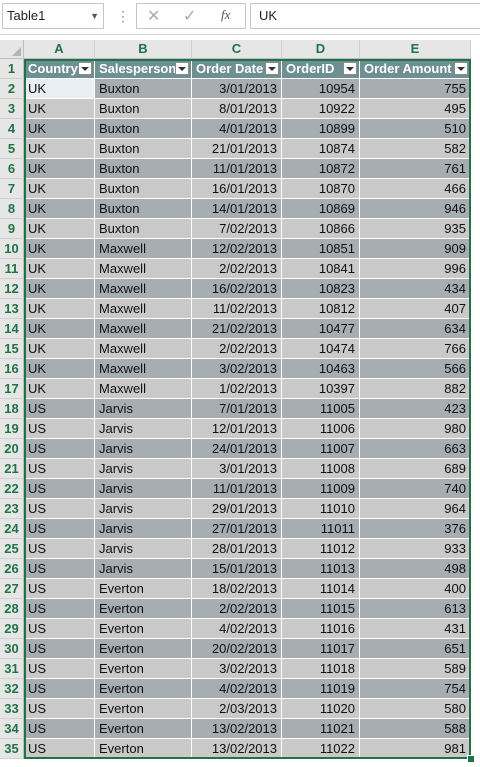 This screenshot has height=767, width=480. What do you see at coordinates (12, 569) in the screenshot?
I see `row-header: 26` at bounding box center [12, 569].